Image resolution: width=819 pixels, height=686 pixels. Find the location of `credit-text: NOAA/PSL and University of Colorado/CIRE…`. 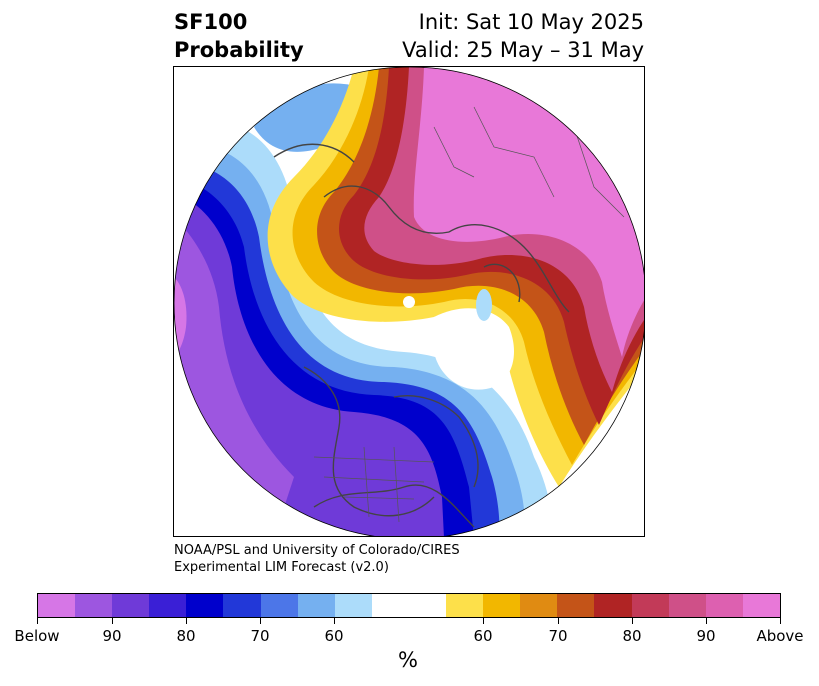

credit-text: NOAA/PSL and University of Colorado/CIRE… is located at coordinates (317, 559).